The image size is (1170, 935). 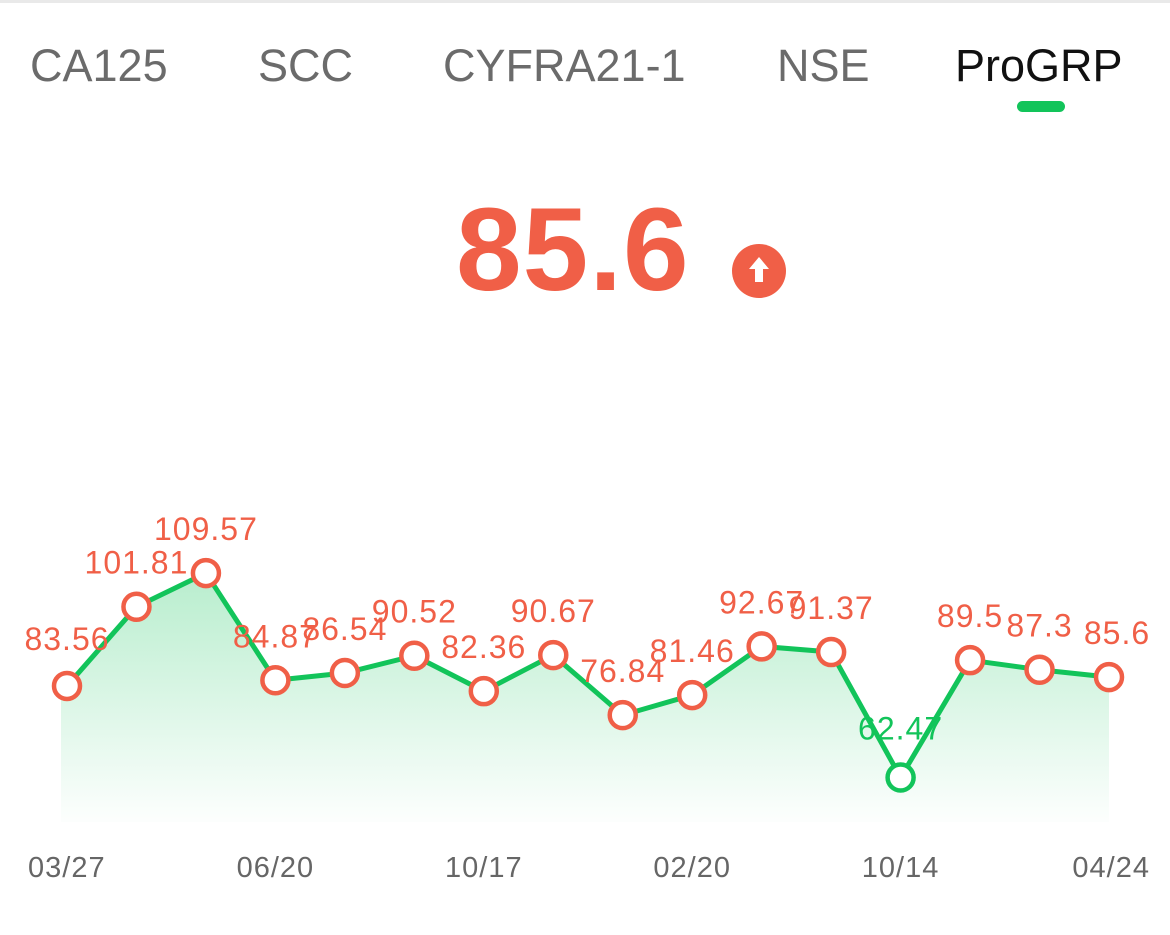 I want to click on current-value-section: 85.6, so click(x=585, y=250).